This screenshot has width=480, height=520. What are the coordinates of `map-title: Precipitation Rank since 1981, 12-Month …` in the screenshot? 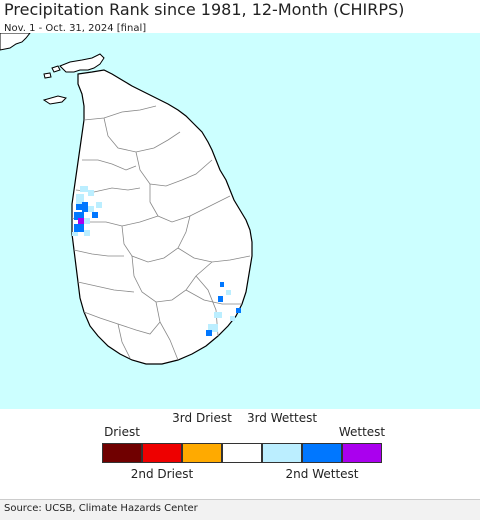 It's located at (204, 9).